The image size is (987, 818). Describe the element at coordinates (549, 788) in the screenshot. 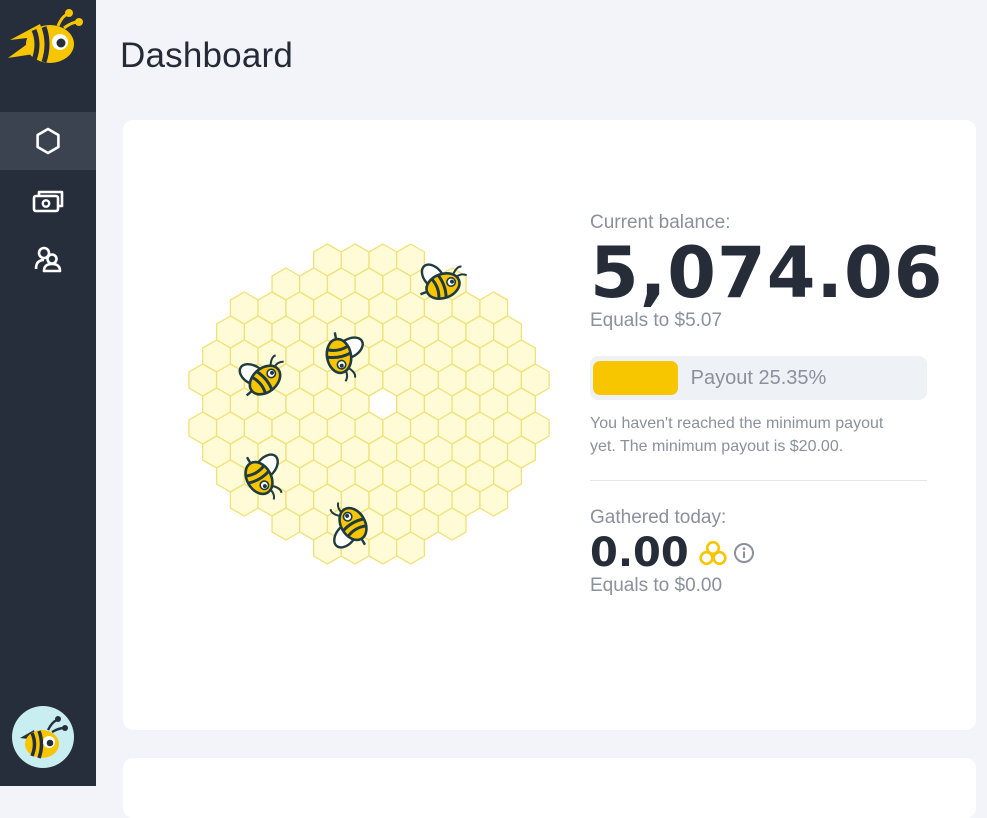

I see `secondary-card` at that location.